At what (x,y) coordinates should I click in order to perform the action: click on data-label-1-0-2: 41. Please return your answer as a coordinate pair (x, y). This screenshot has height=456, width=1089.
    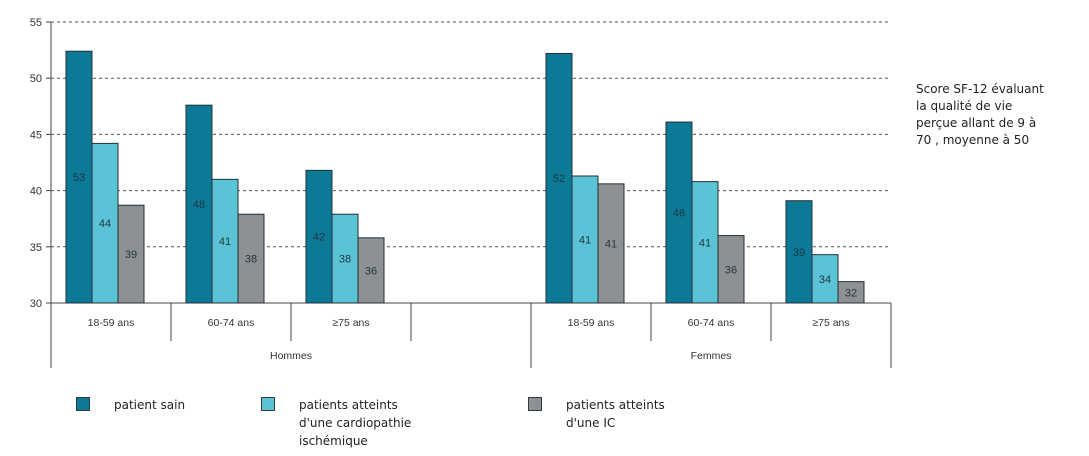
    Looking at the image, I should click on (611, 244).